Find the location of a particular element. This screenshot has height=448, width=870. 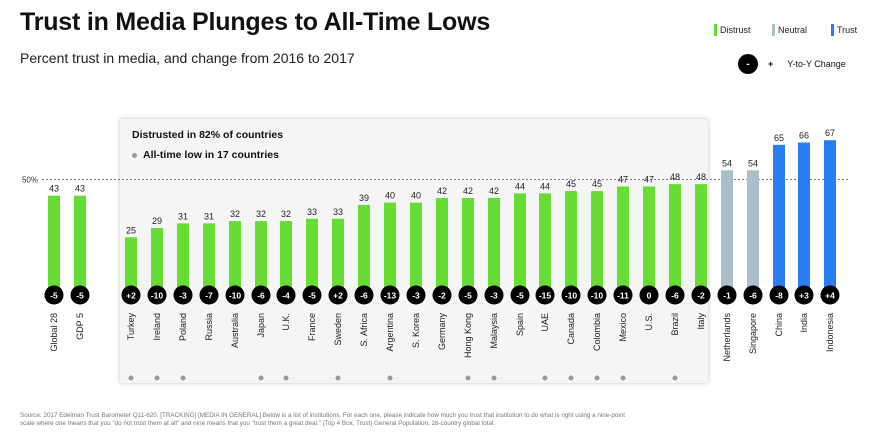

bar-s-africa is located at coordinates (364, 249).